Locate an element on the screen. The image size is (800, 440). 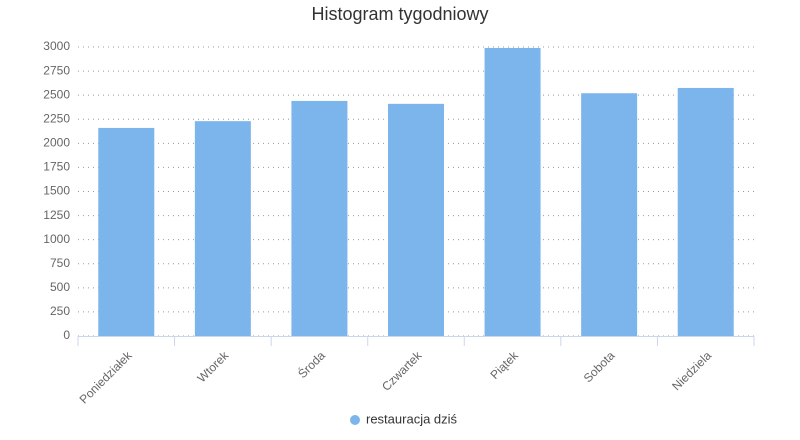
x-tick-label: Czwartek is located at coordinates (402, 371).